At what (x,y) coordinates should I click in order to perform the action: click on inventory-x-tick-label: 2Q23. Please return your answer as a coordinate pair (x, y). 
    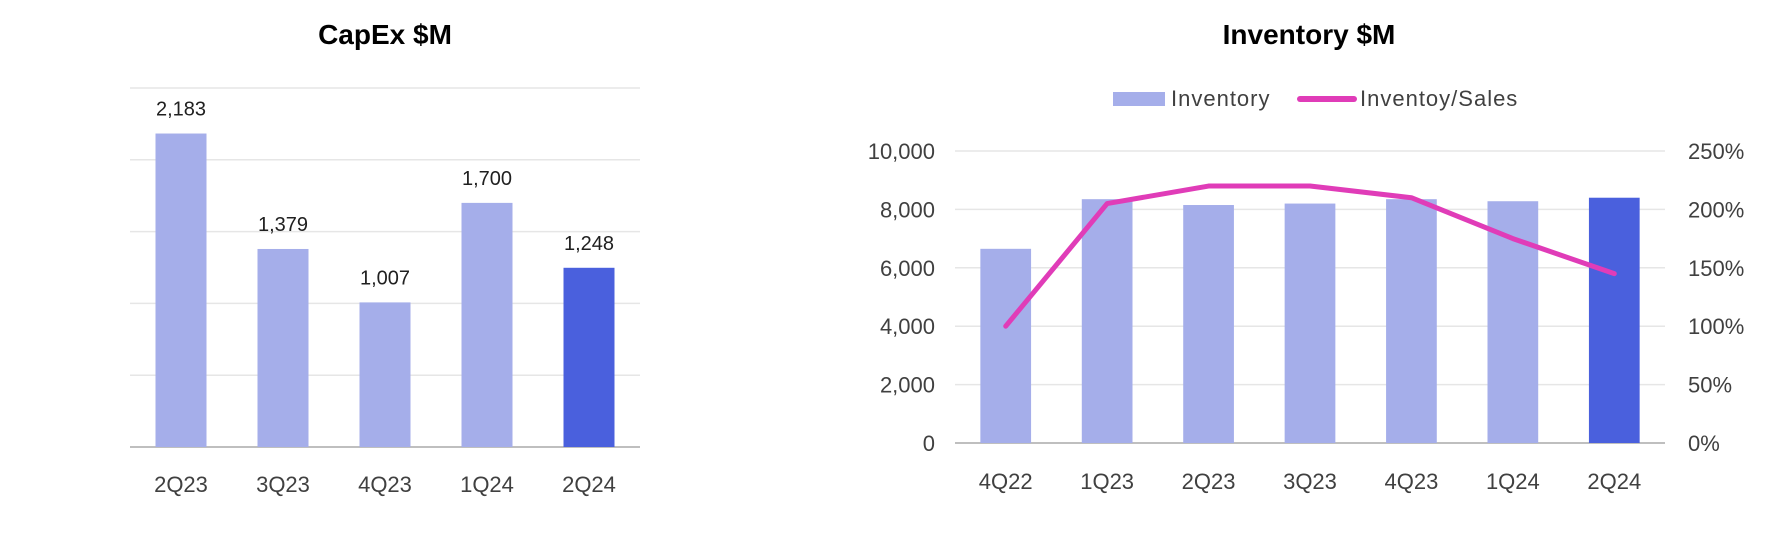
    Looking at the image, I should click on (1209, 481).